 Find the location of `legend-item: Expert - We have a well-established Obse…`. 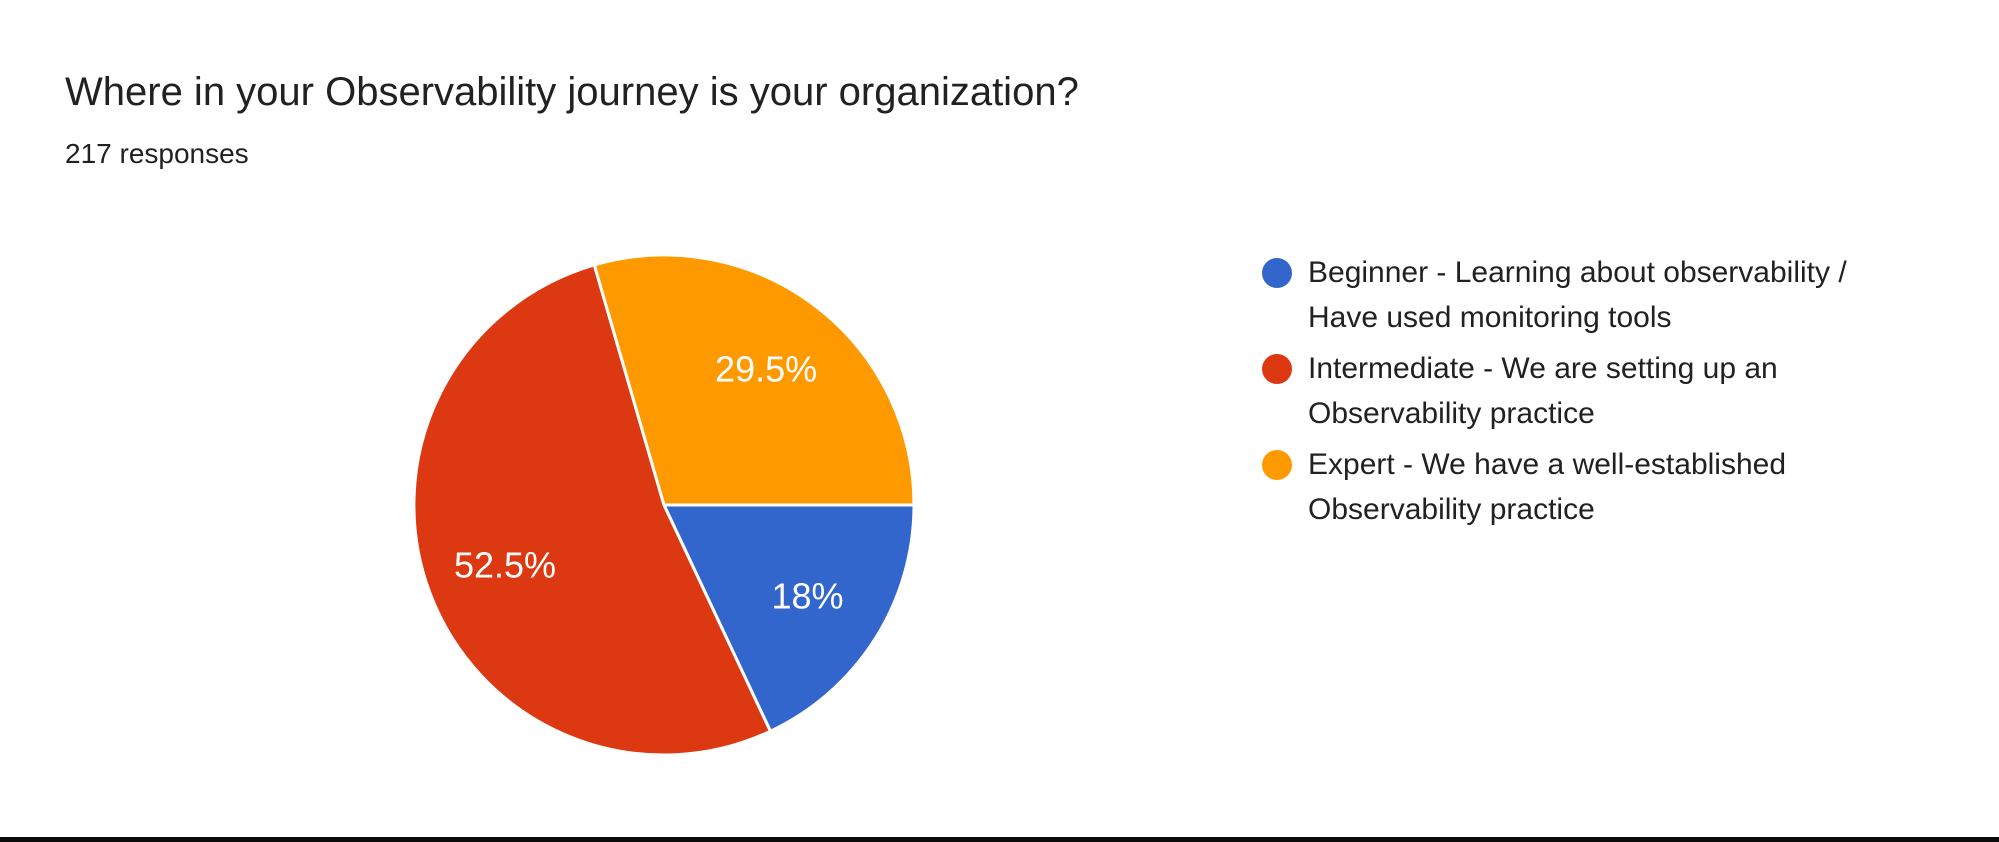

legend-item: Expert - We have a well-established Obse… is located at coordinates (1592, 487).